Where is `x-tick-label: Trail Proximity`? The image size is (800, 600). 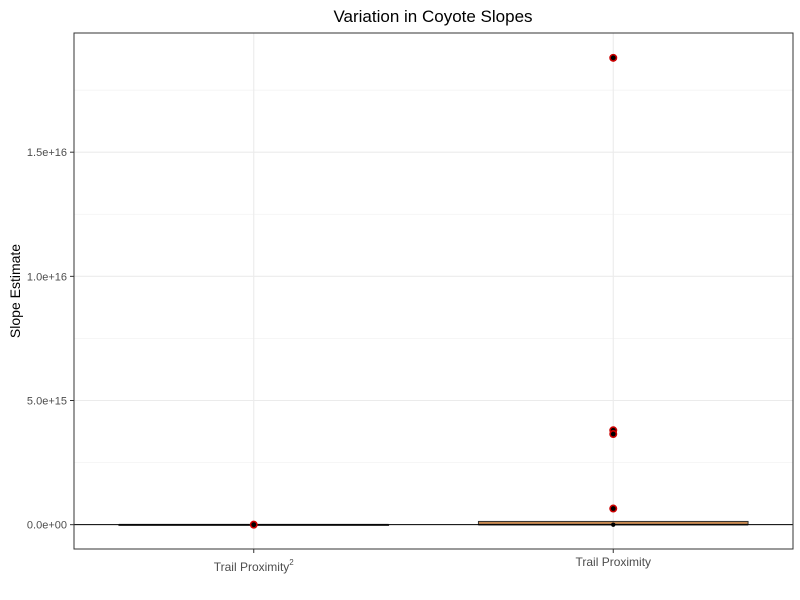
x-tick-label: Trail Proximity is located at coordinates (613, 562).